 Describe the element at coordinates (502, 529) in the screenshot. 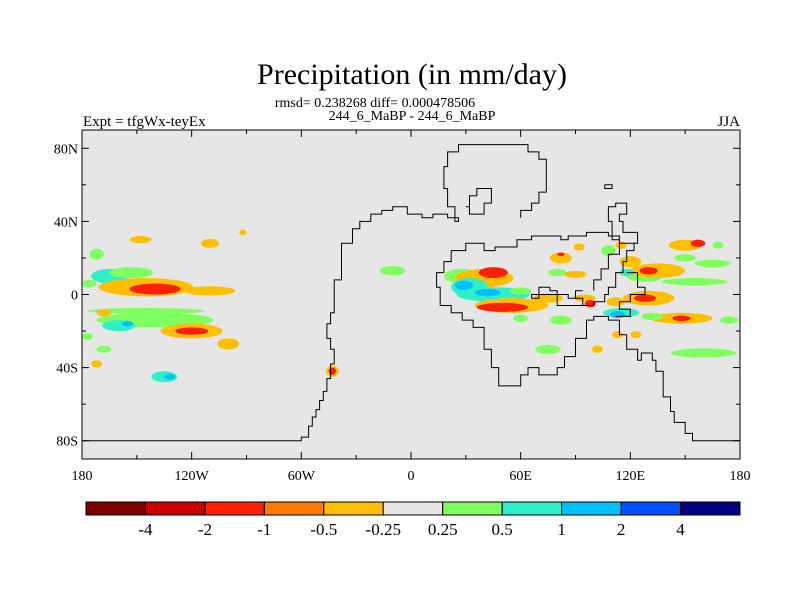

I see `colorbar-label: 0.5` at that location.